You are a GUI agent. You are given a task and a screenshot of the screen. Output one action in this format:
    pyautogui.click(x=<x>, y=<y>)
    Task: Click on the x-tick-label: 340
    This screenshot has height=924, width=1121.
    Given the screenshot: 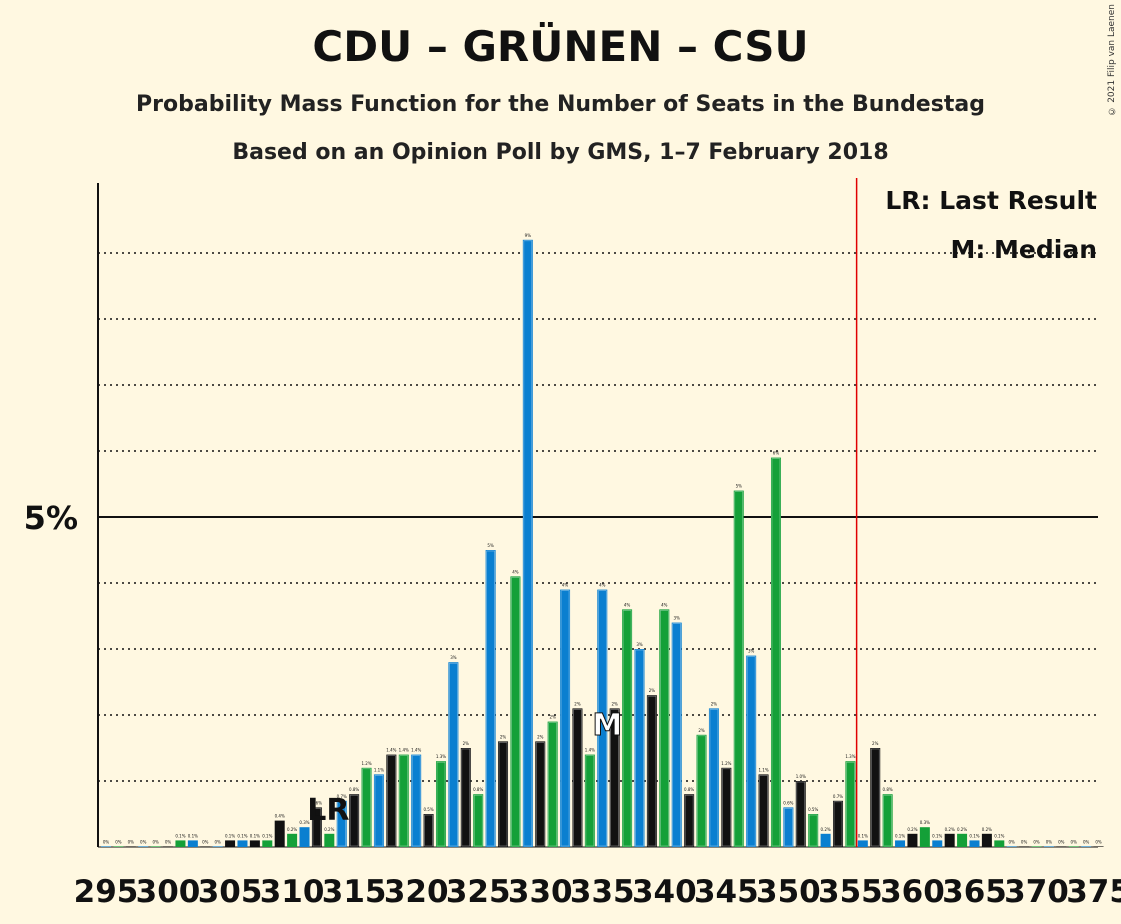 What is the action you would take?
    pyautogui.click(x=664, y=892)
    